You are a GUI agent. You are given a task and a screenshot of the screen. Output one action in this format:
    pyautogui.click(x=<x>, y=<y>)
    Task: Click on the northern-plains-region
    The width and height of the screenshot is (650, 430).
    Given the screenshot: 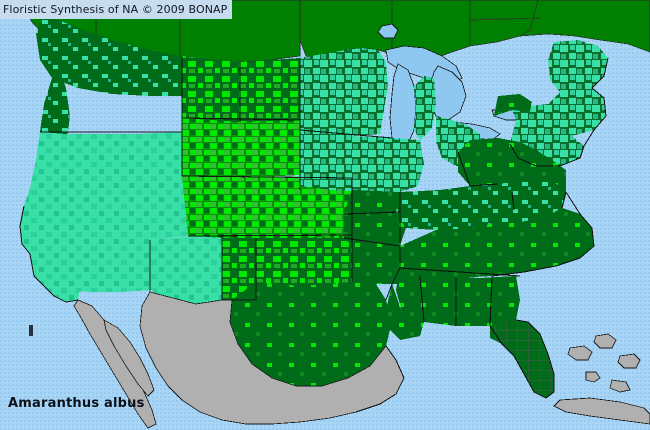 What is the action you would take?
    pyautogui.click(x=241, y=117)
    